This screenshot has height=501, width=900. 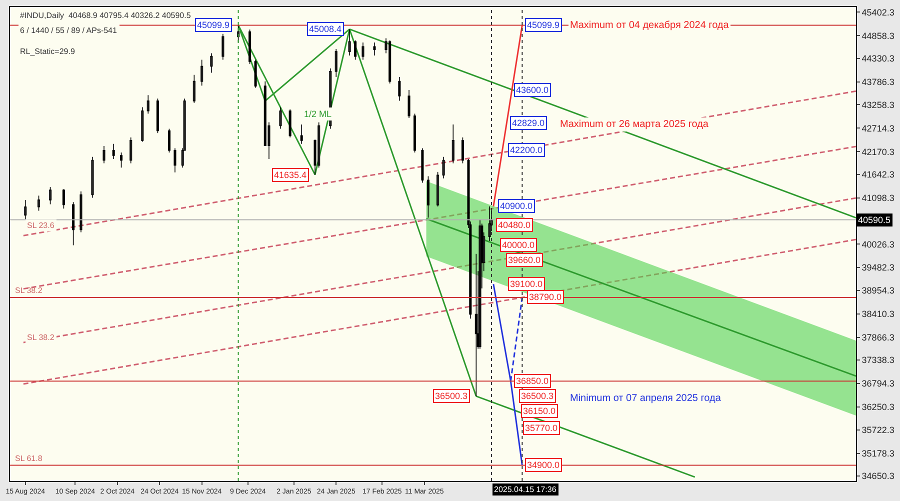 I want to click on text: 2025.04.15 17:36, so click(x=525, y=489).